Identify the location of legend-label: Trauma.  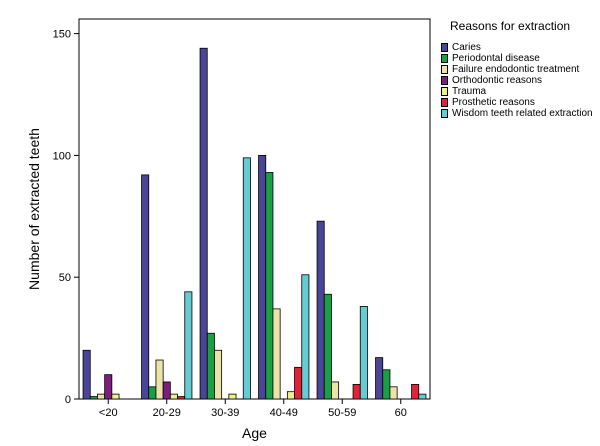
(469, 91).